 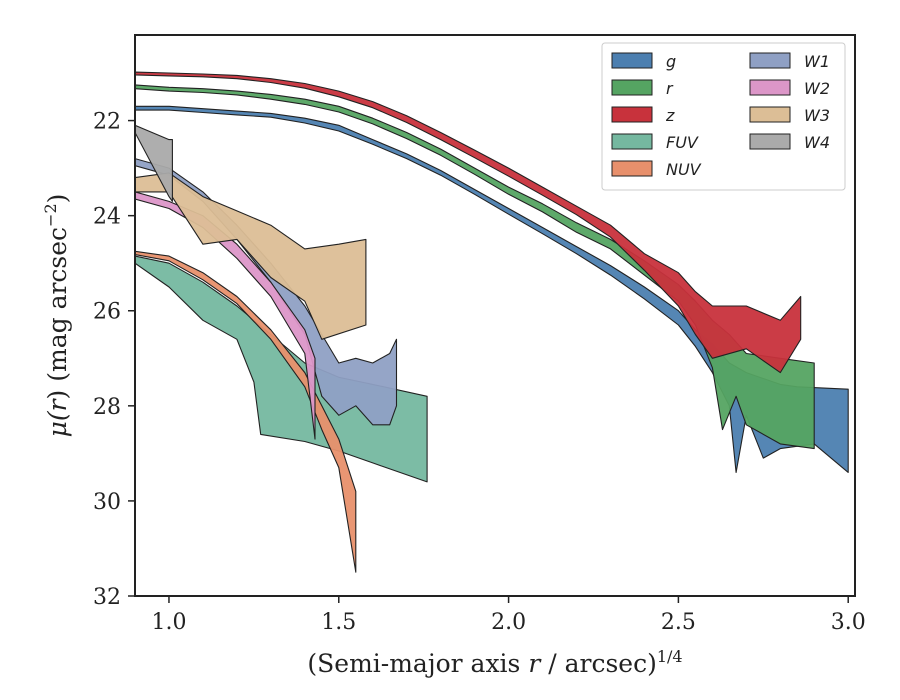 I want to click on legend-label-r: r, so click(x=670, y=88).